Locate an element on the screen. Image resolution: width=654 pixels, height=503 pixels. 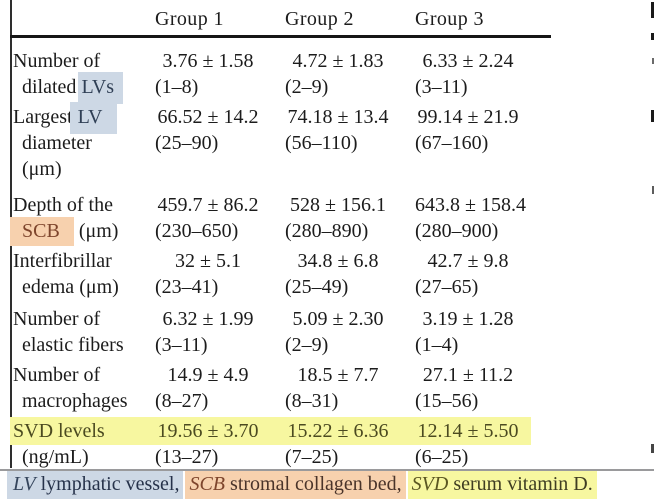
footnote-lv-segment: LV lymphatic vessel, is located at coordinates (95, 485).